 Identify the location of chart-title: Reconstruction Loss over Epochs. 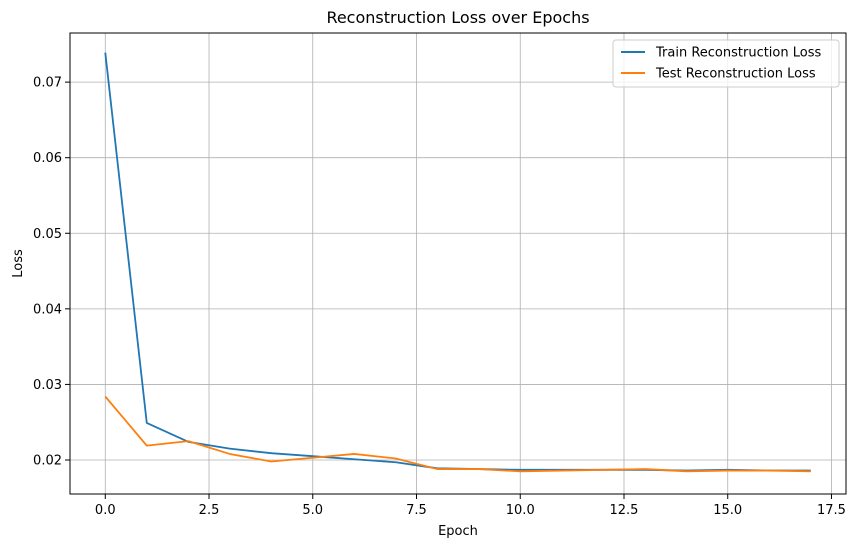
(457, 17).